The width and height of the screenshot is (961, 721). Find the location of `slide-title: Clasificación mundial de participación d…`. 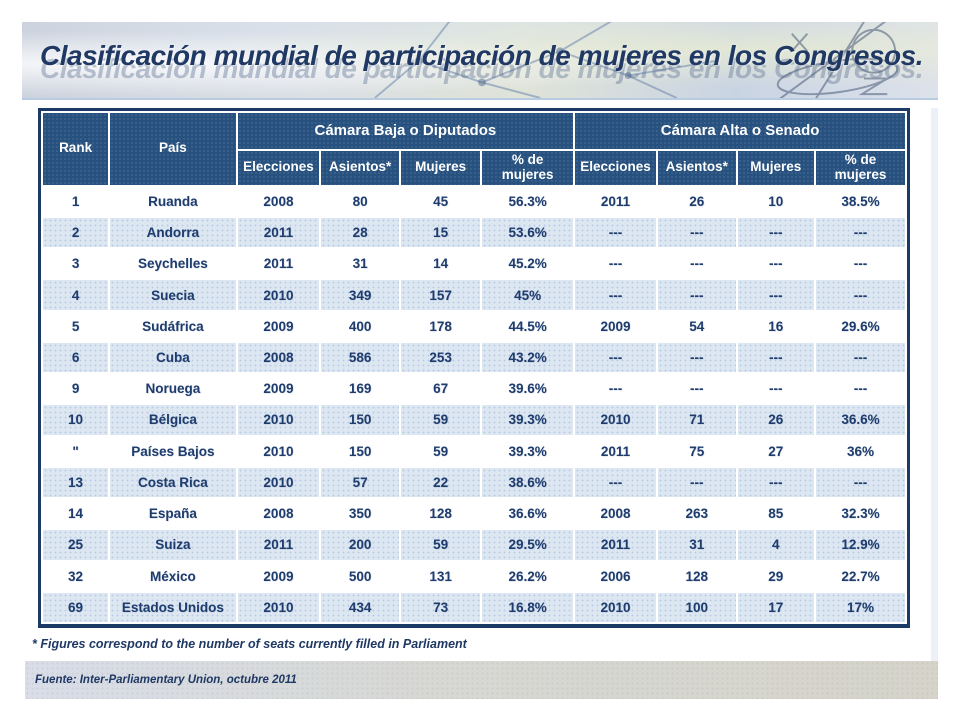

slide-title: Clasificación mundial de participación d… is located at coordinates (481, 55).